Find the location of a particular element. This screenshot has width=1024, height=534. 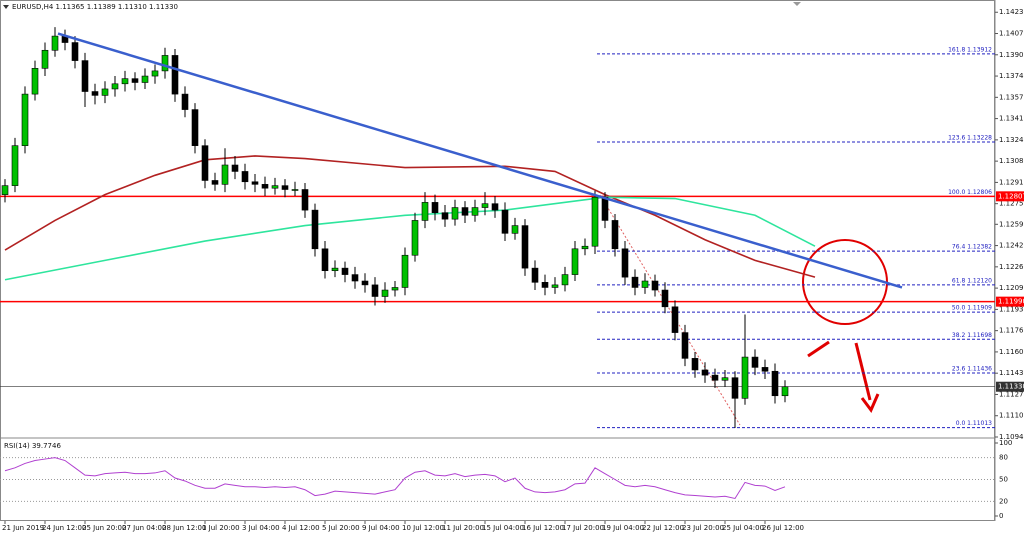

y-tick-label: 1.12590 is located at coordinates (1011, 224).